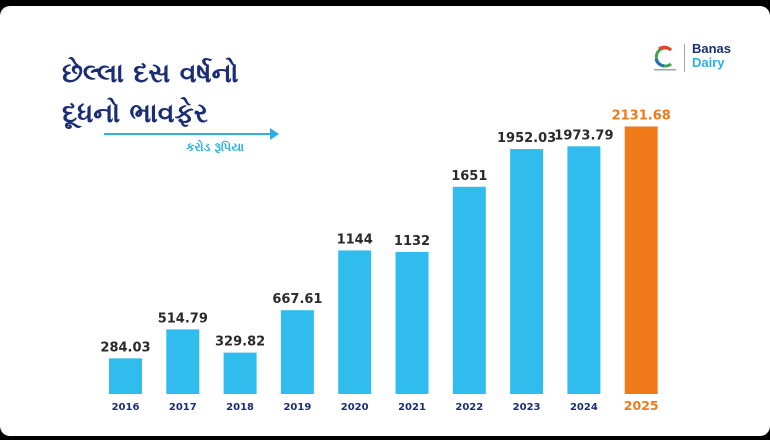 The image size is (770, 440). I want to click on value-label-2023: 1952.03, so click(526, 138).